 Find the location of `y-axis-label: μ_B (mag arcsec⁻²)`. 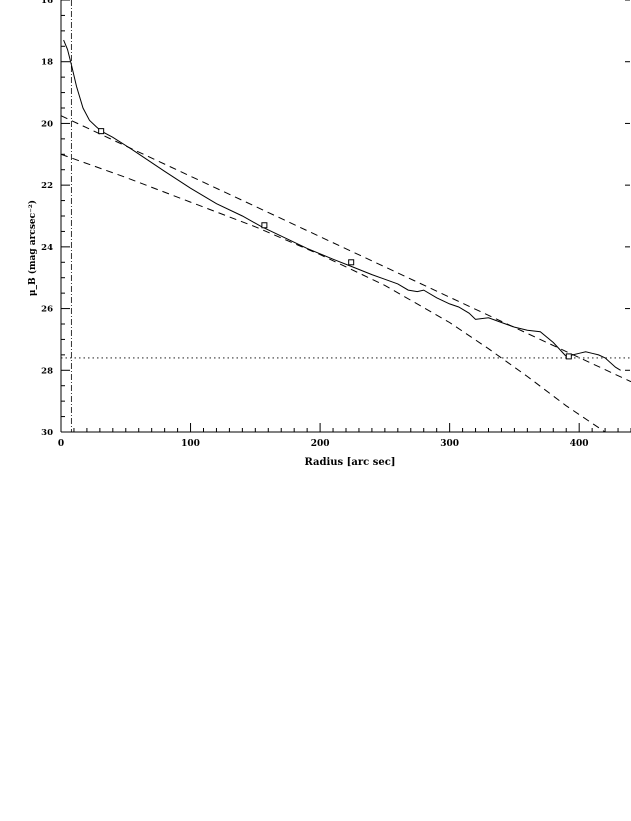

y-axis-label: μ_B (mag arcsec⁻²) is located at coordinates (32, 248).